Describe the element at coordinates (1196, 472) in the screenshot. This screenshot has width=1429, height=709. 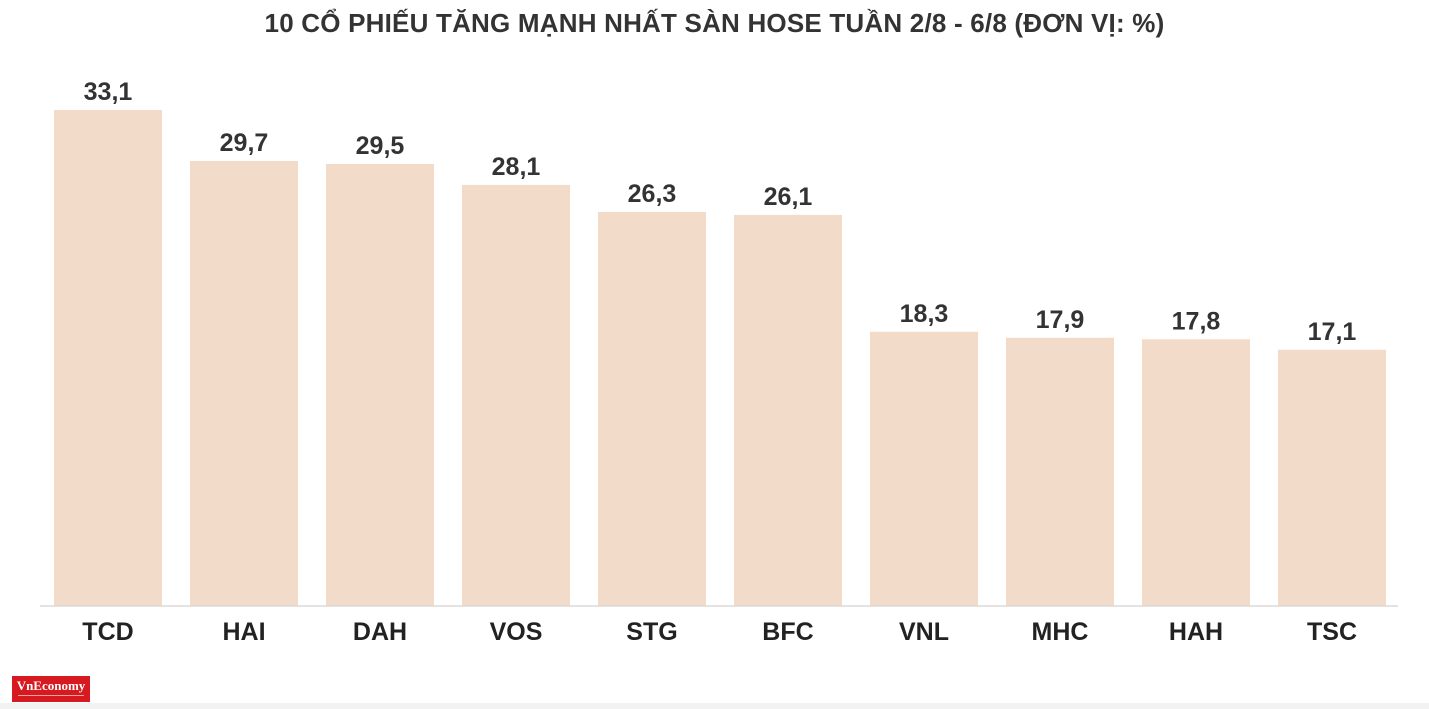
I see `bar-hah` at that location.